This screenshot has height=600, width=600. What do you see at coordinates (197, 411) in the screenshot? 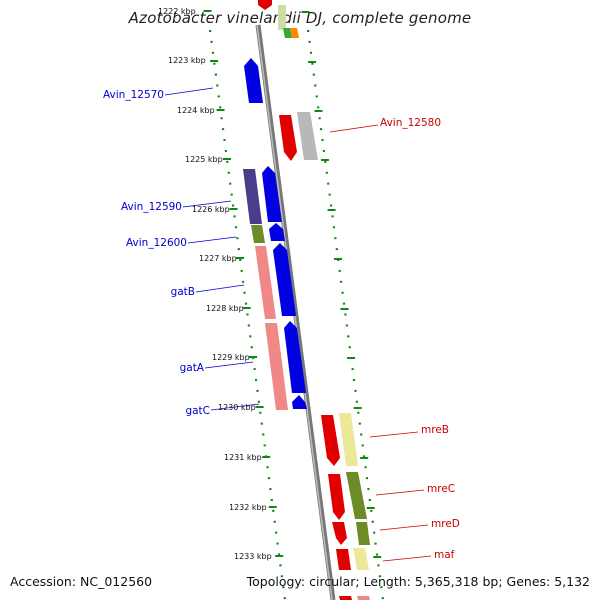
I see `label-gatc: gatC` at bounding box center [197, 411].